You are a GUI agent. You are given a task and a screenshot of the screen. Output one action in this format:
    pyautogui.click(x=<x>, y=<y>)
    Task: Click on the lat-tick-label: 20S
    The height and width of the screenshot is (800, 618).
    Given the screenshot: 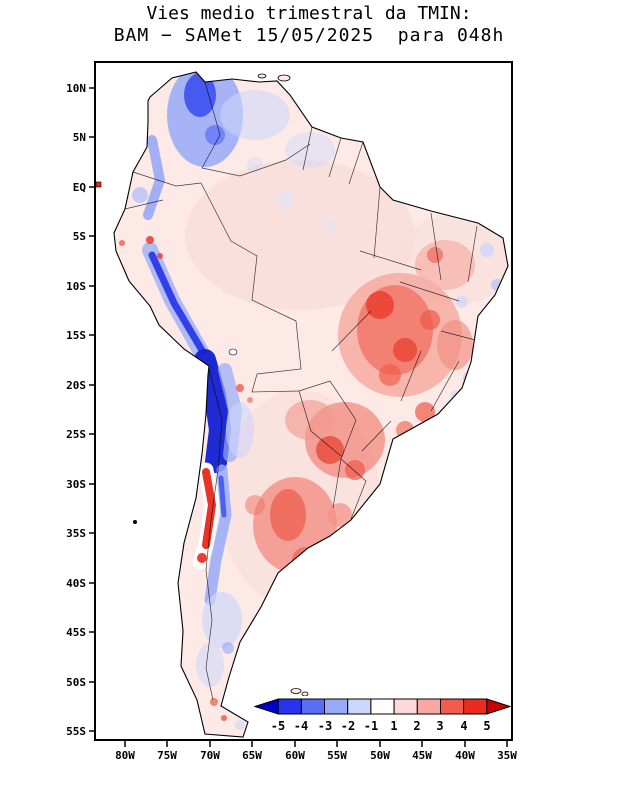 What is the action you would take?
    pyautogui.click(x=76, y=385)
    